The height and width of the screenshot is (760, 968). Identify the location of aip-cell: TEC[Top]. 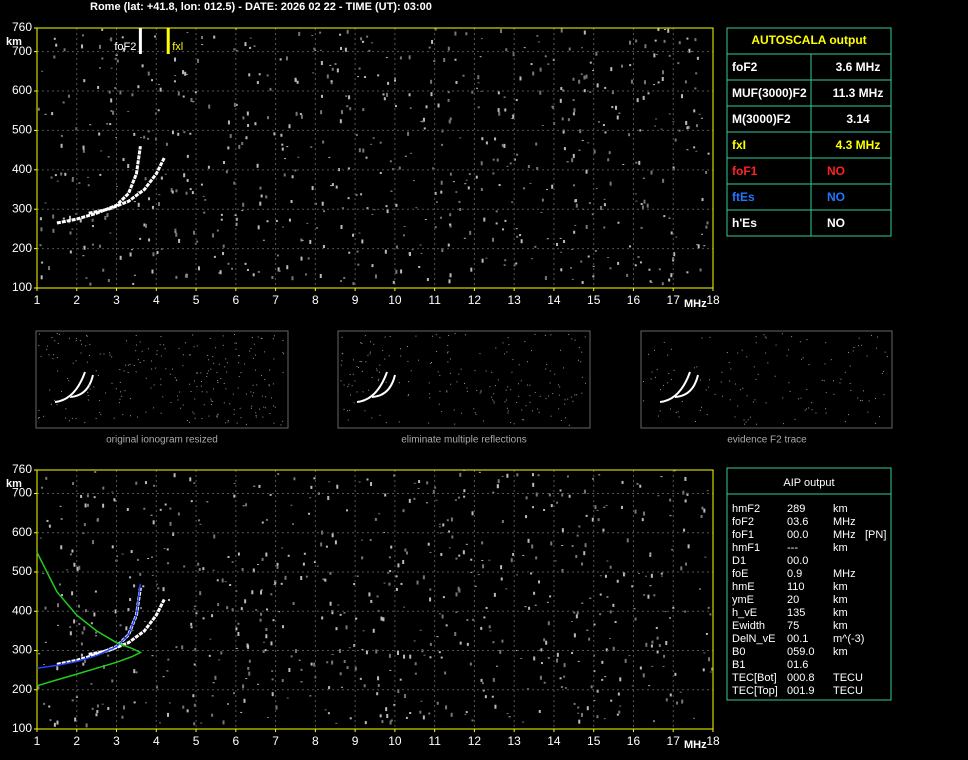
(755, 691).